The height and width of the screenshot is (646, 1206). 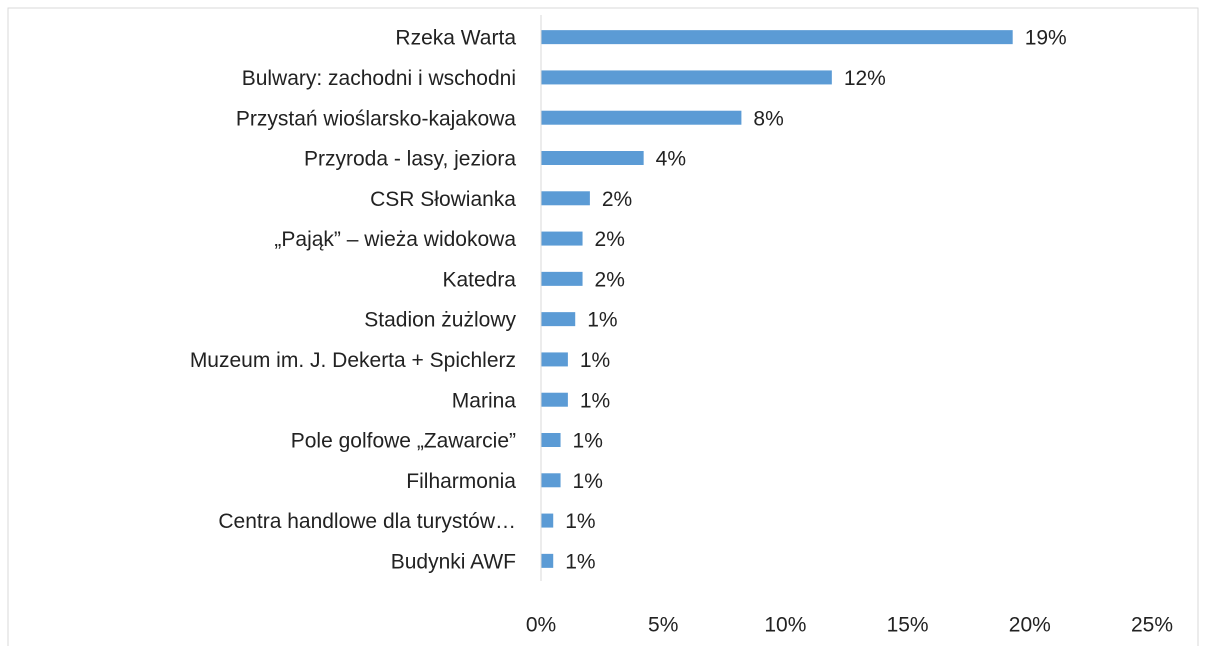 What do you see at coordinates (379, 78) in the screenshot?
I see `y-tick-label: Bulwary: zachodni i wschodni` at bounding box center [379, 78].